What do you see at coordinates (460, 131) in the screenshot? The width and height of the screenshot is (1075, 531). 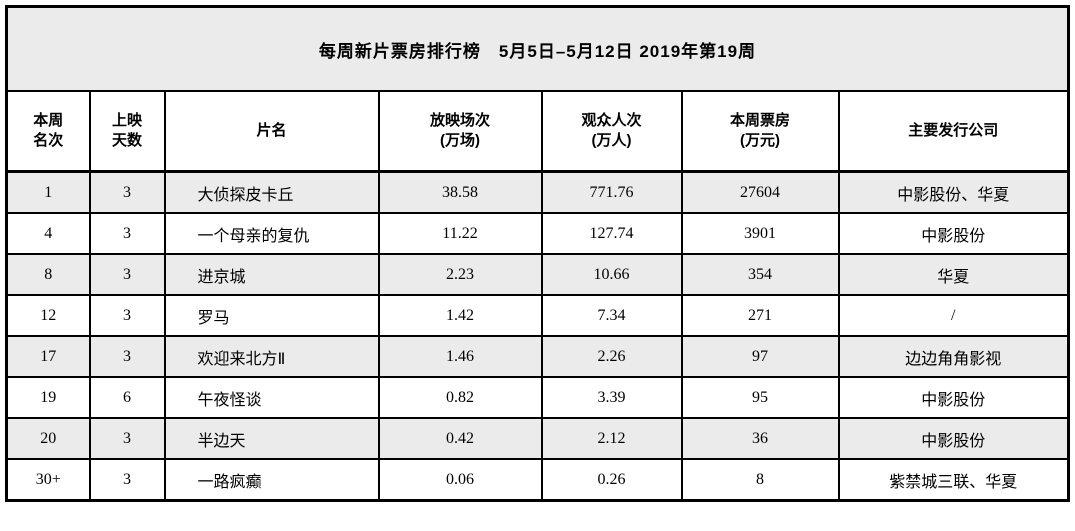 I see `column-header-screenings: 放映场次 (万场)` at bounding box center [460, 131].